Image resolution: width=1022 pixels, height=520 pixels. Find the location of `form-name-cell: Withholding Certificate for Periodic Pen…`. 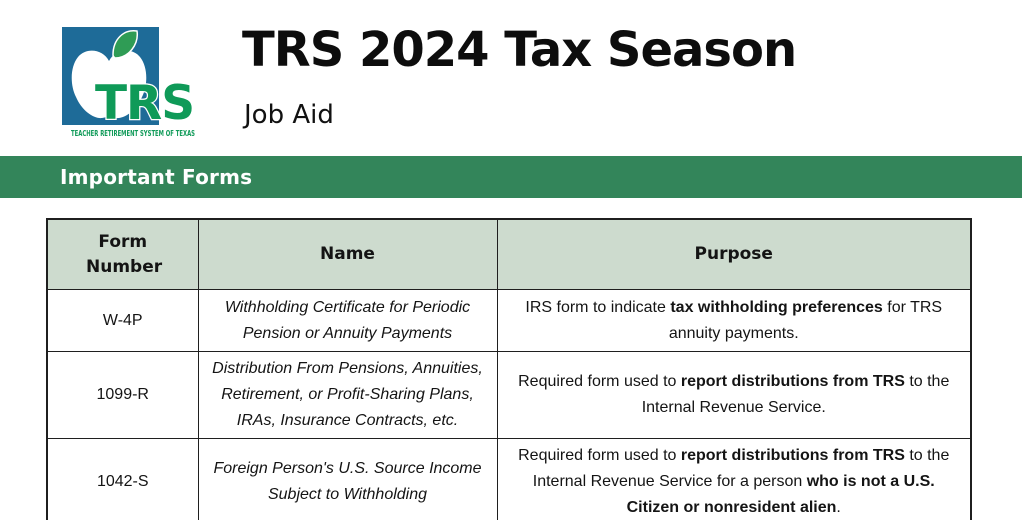

form-name-cell: Withholding Certificate for Periodic Pen… is located at coordinates (347, 320).